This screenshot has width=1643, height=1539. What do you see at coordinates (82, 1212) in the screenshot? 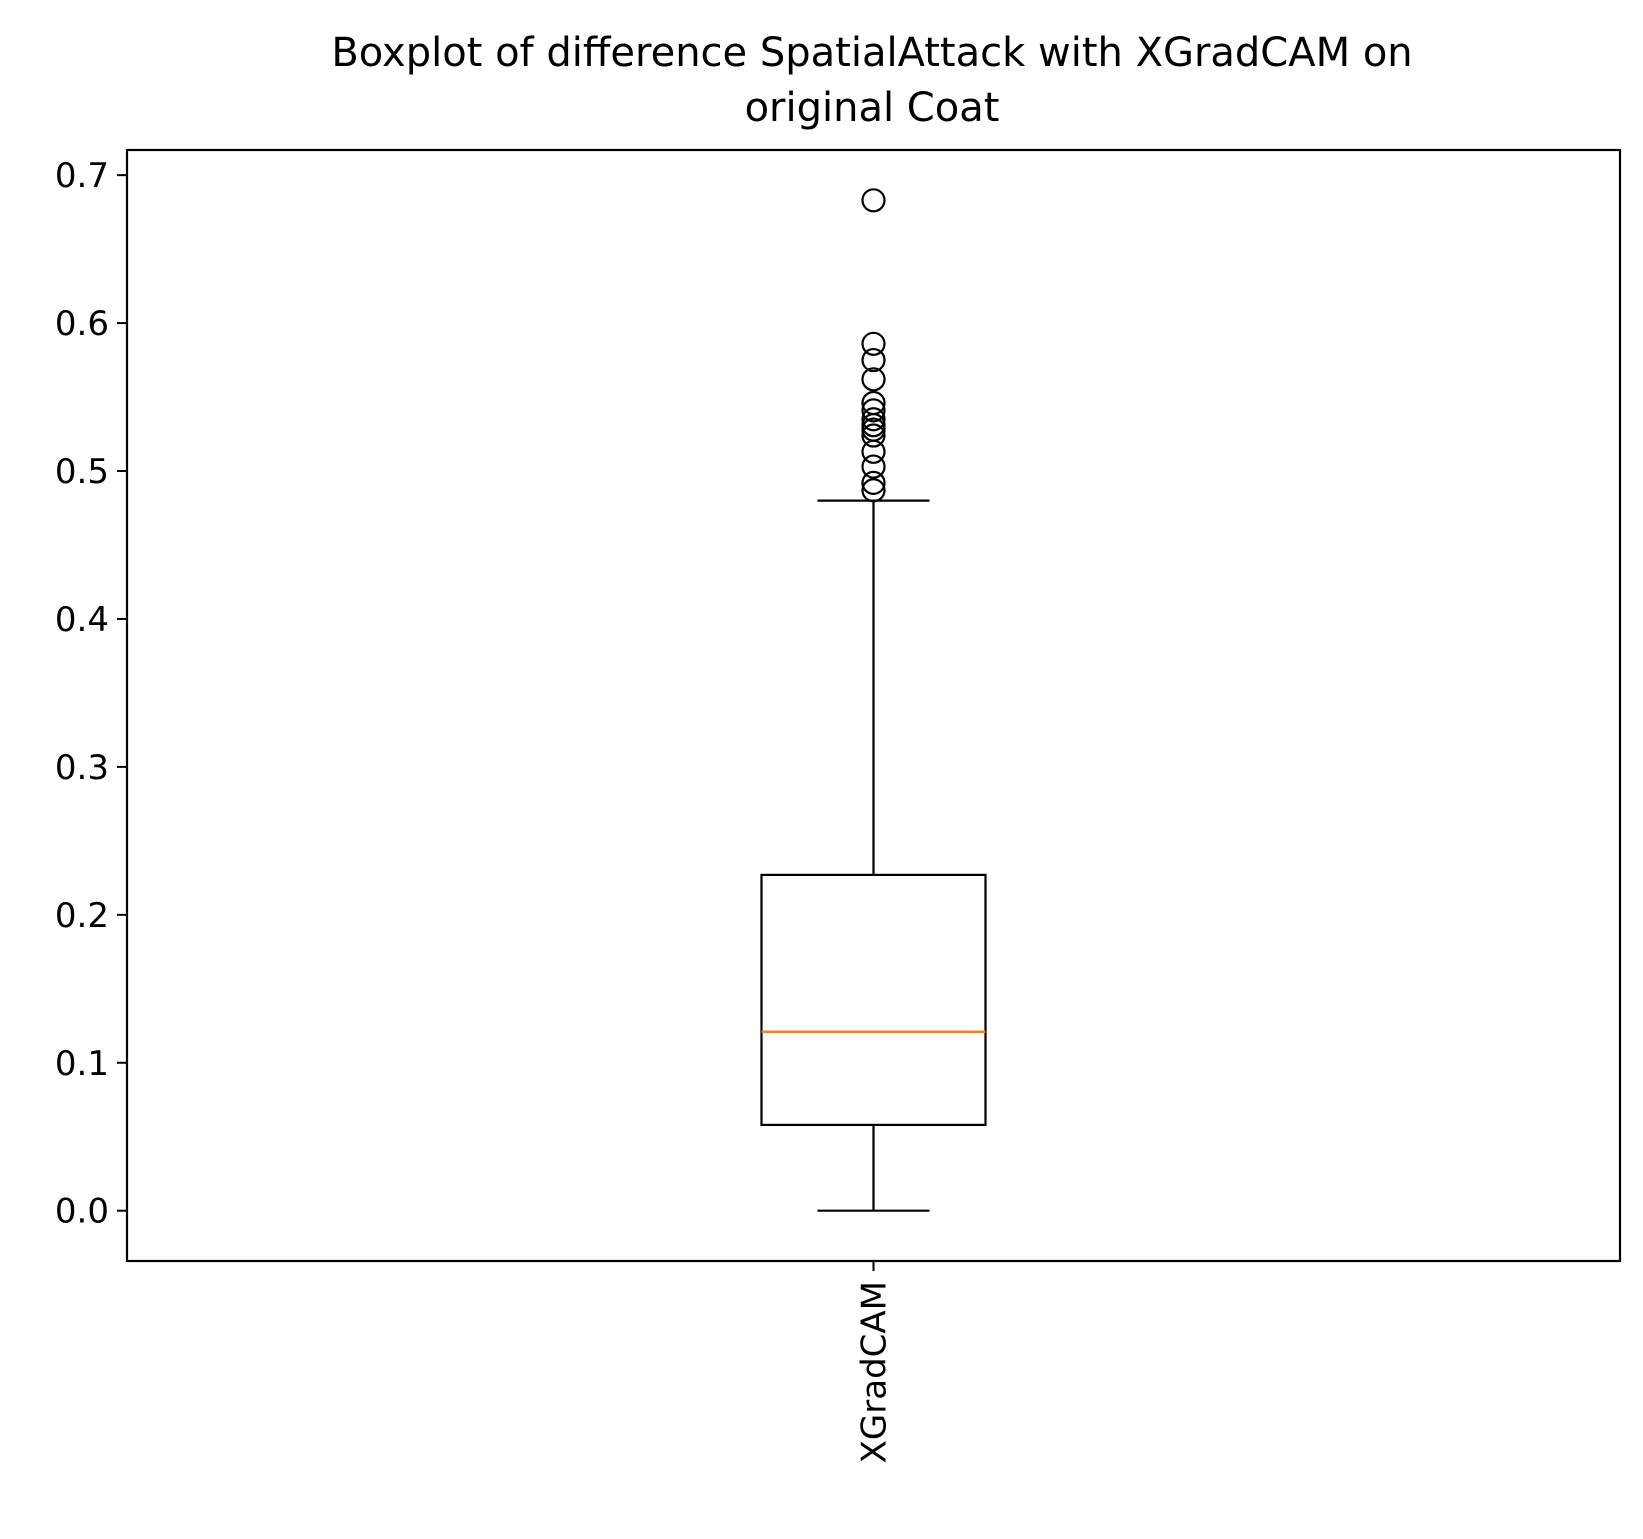
I see `y-tick-label: 0.0` at bounding box center [82, 1212].